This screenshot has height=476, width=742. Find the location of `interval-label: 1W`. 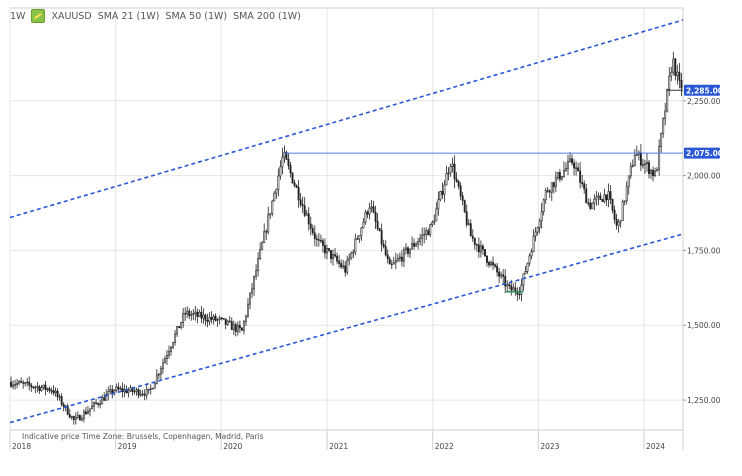

interval-label: 1W is located at coordinates (18, 16).